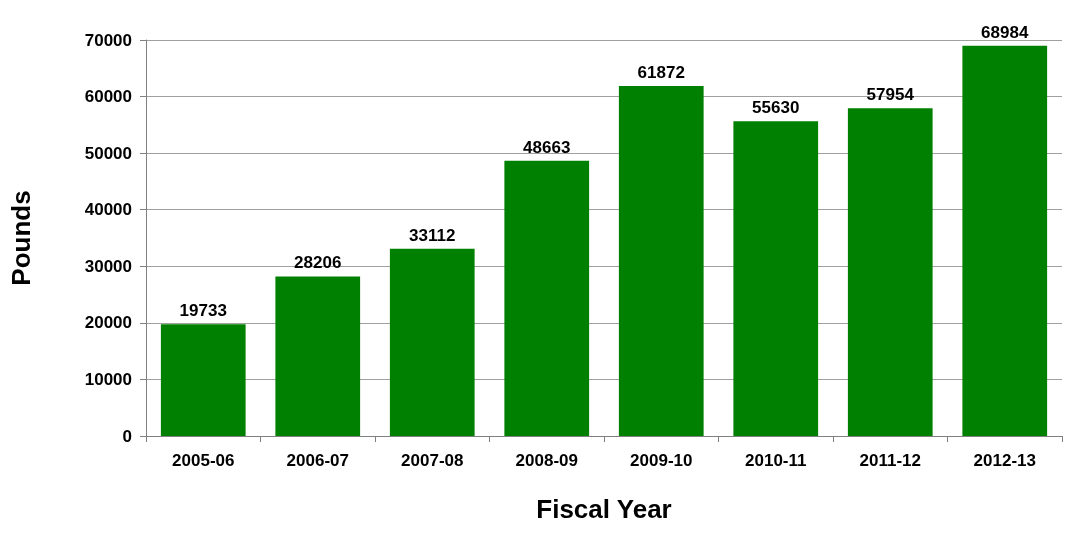 The height and width of the screenshot is (537, 1066). What do you see at coordinates (127, 436) in the screenshot?
I see `y-tick-label: 0` at bounding box center [127, 436].